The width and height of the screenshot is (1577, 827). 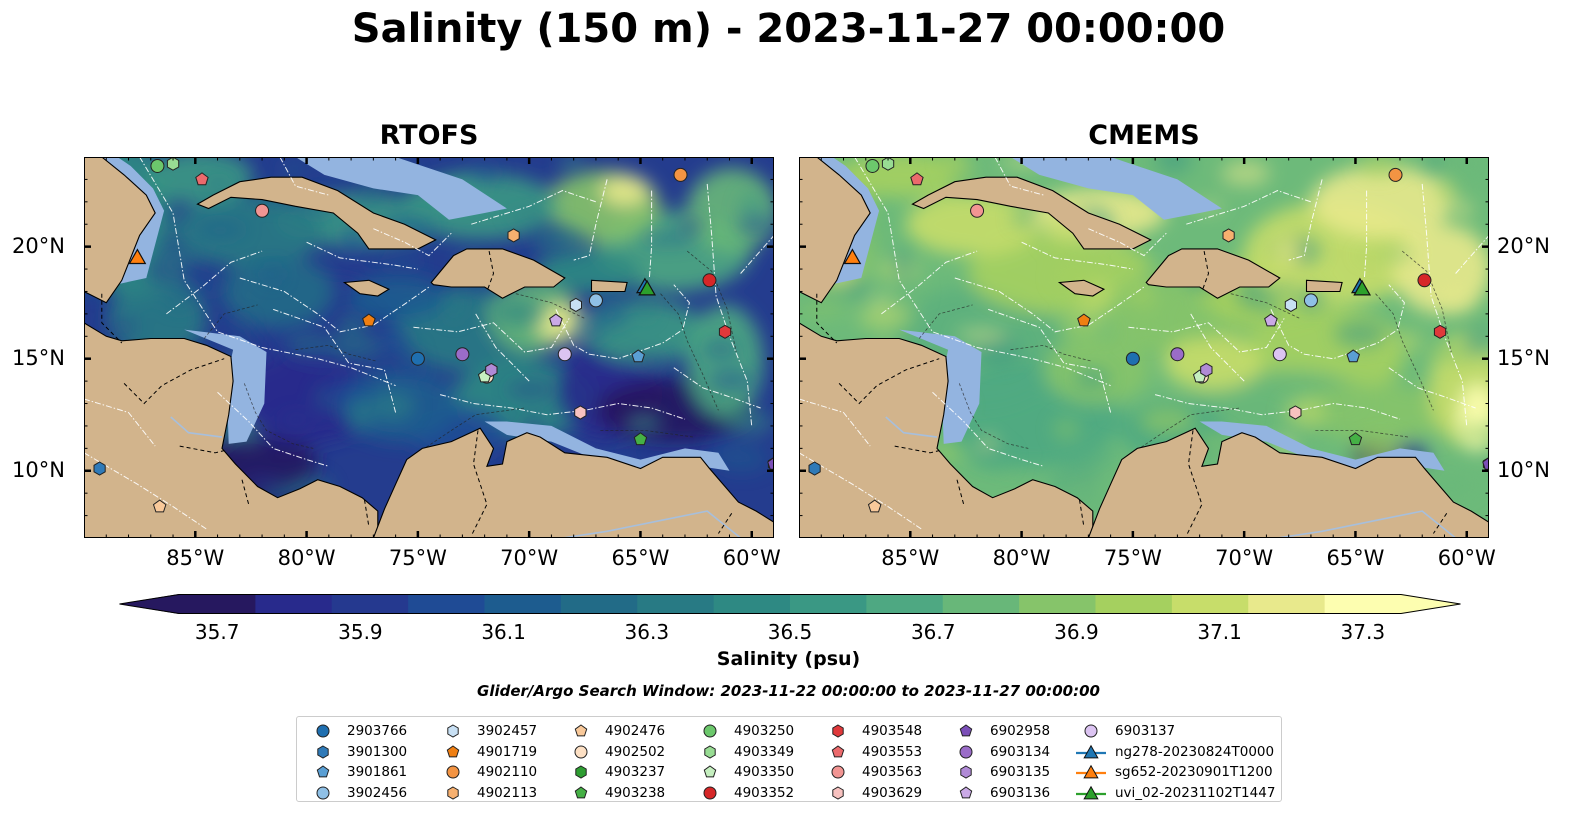 What do you see at coordinates (366, 288) in the screenshot?
I see `land-jamaica` at bounding box center [366, 288].